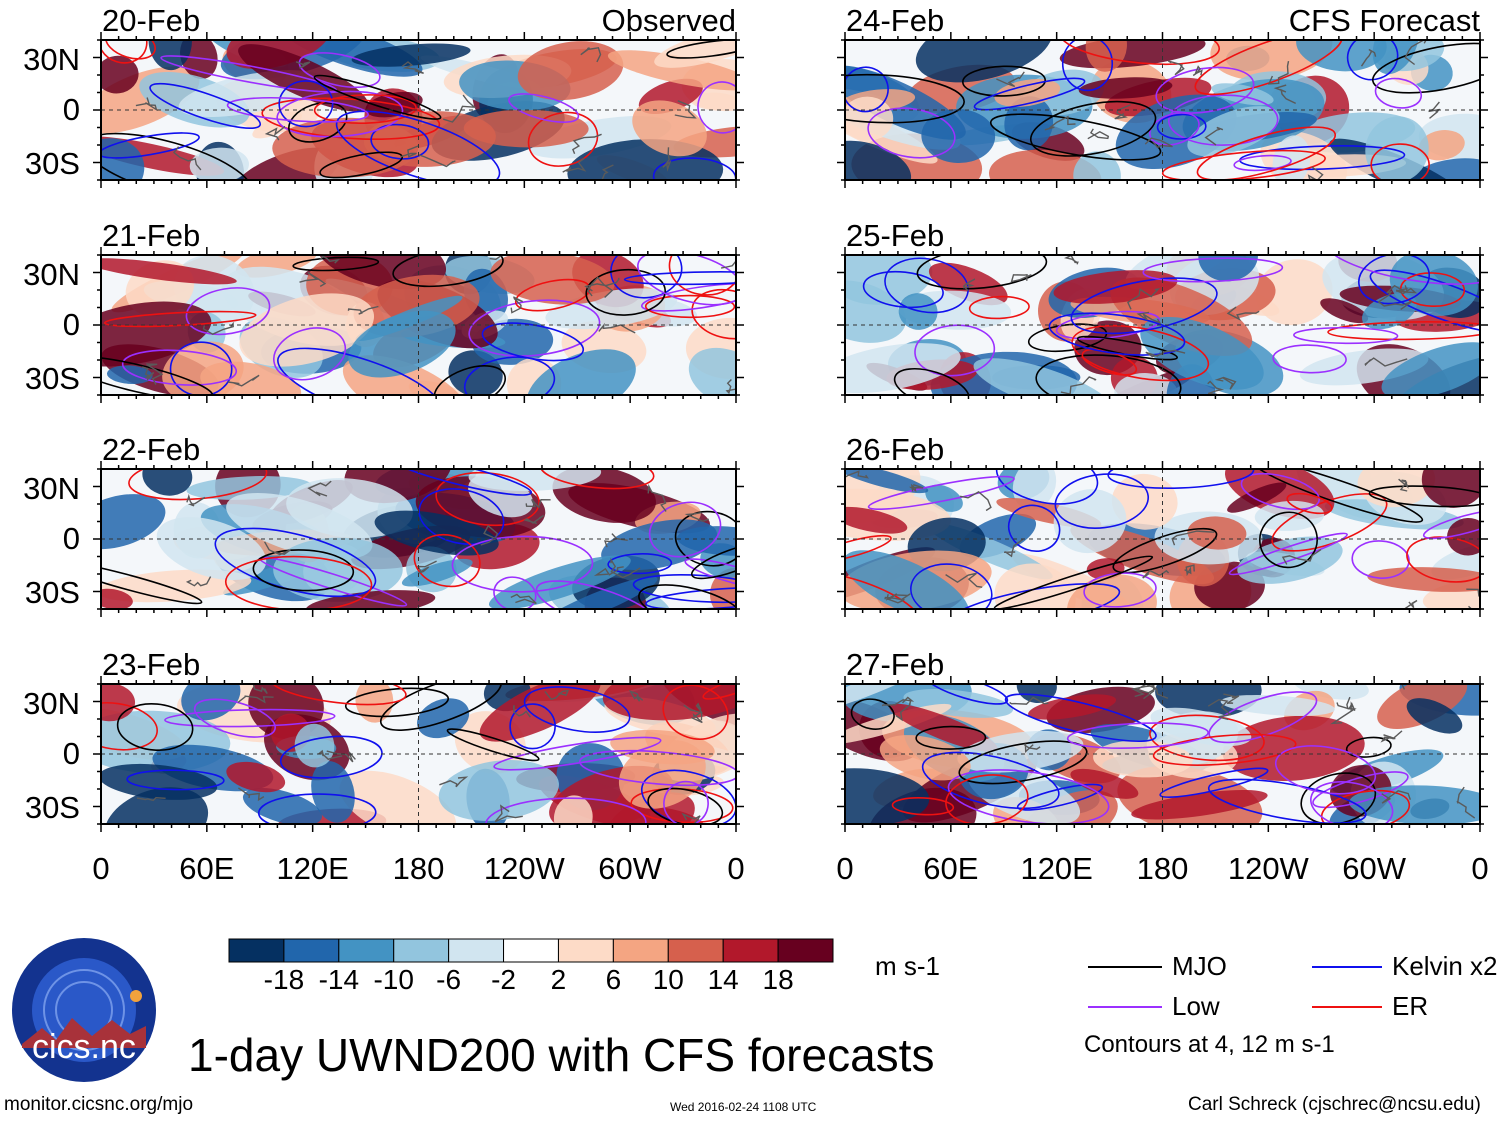 The width and height of the screenshot is (1510, 1121). What do you see at coordinates (743, 1107) in the screenshot?
I see `timestamp: Wed 2016-02-24 1108 UTC` at bounding box center [743, 1107].